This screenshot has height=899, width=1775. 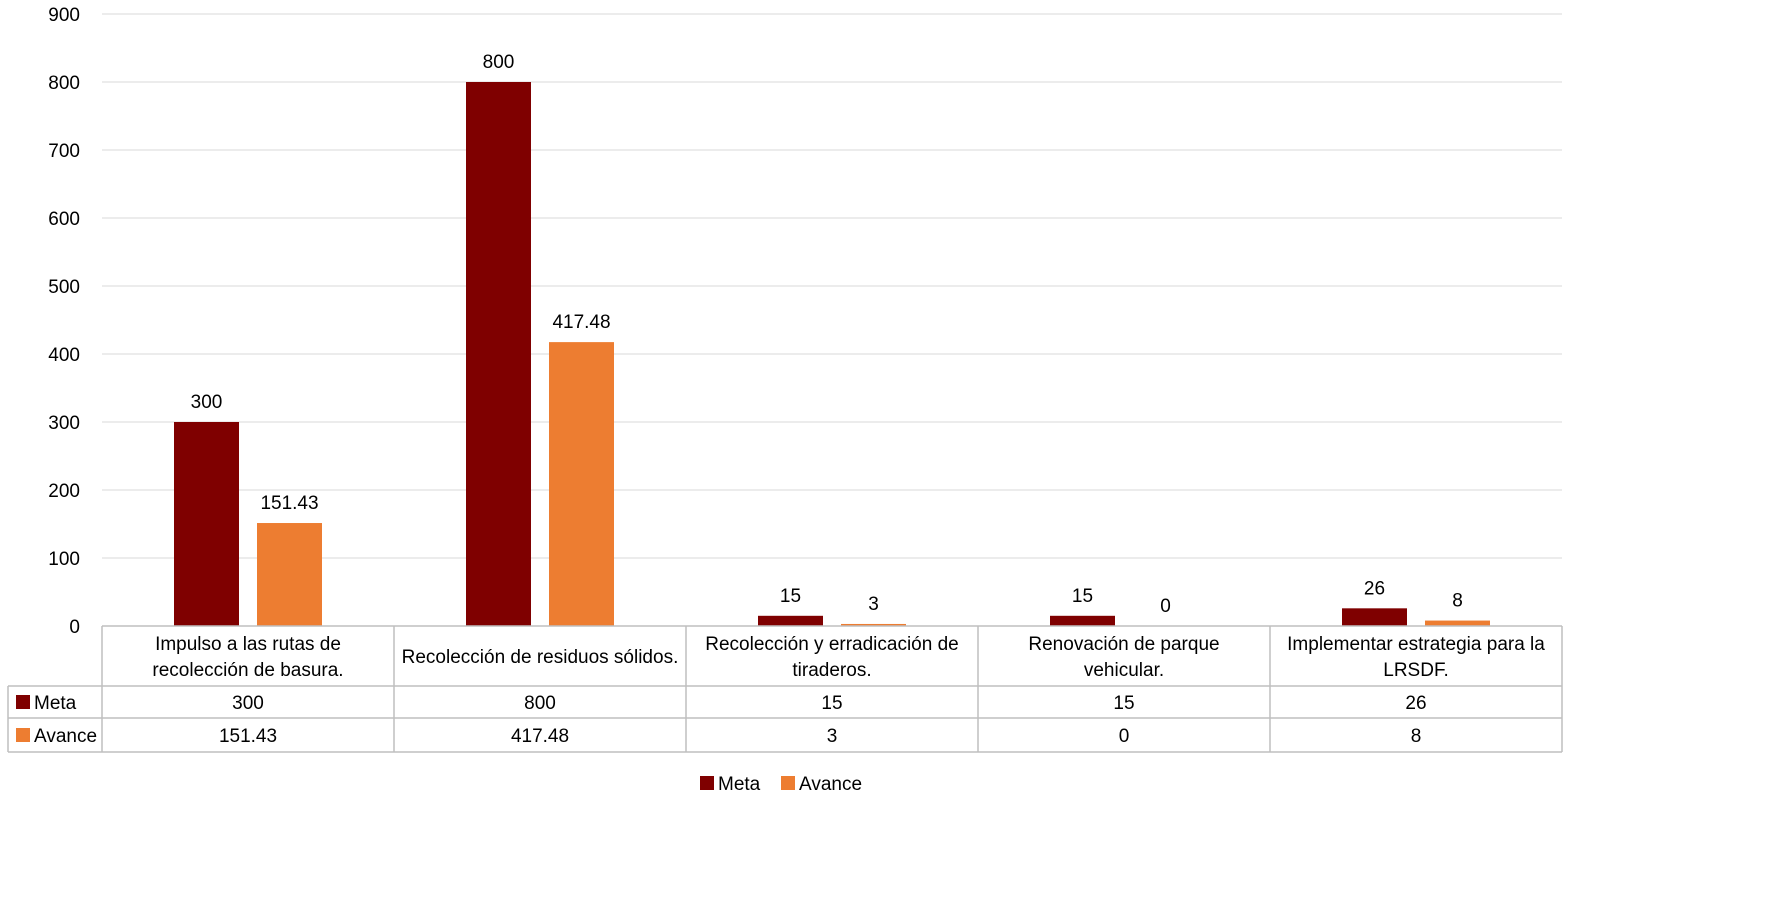 What do you see at coordinates (64, 15) in the screenshot?
I see `y-tick-label: 900` at bounding box center [64, 15].